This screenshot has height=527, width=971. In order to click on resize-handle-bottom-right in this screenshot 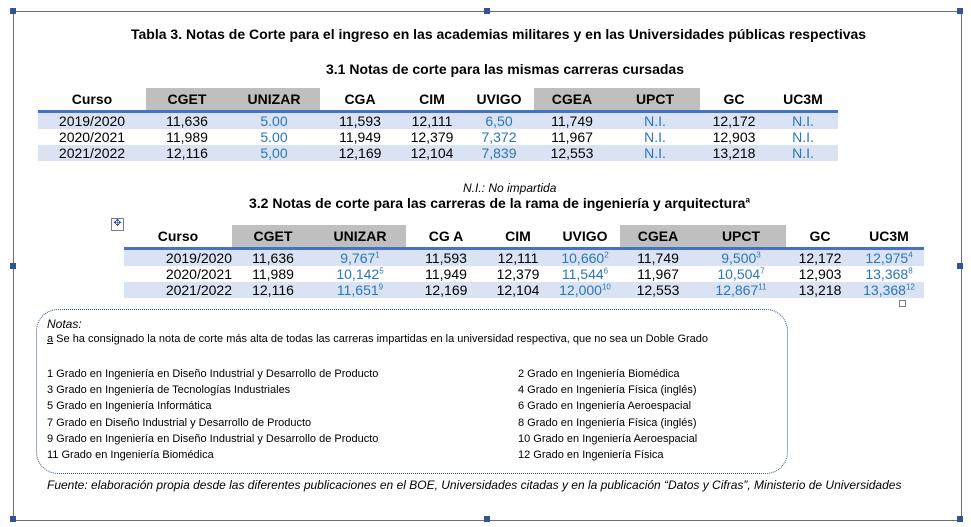, I will do `click(960, 519)`.